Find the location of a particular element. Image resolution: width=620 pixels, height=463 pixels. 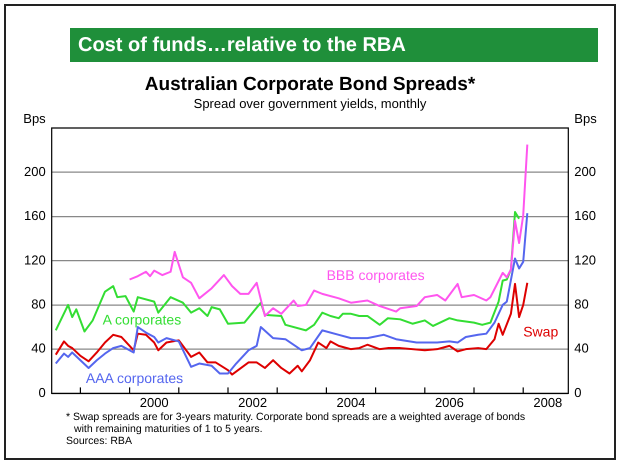

x-tick-label: 2004 is located at coordinates (351, 402).